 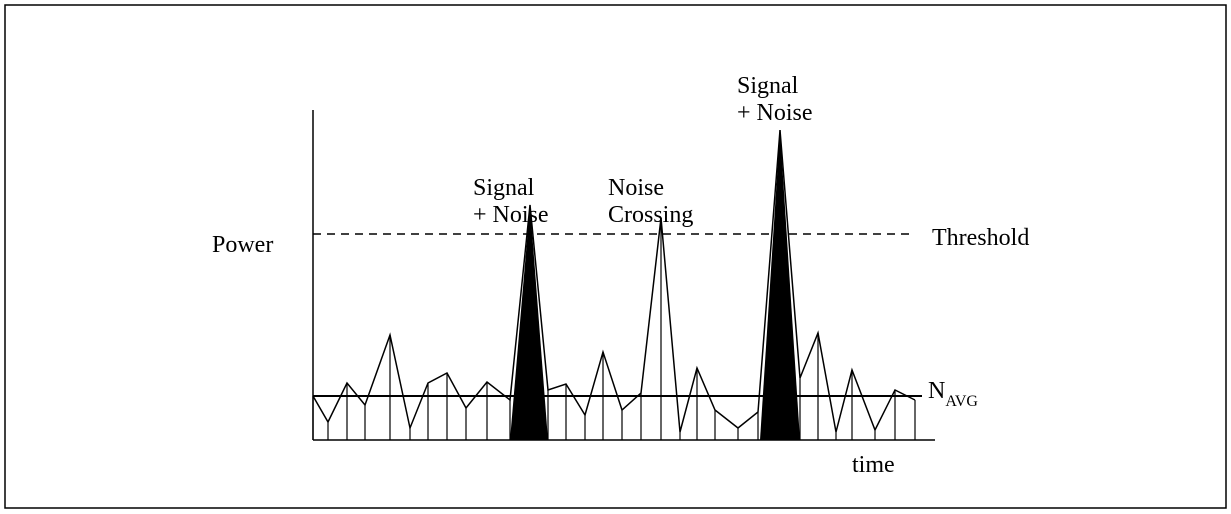 I want to click on y-axis-label: Power, so click(x=242, y=245).